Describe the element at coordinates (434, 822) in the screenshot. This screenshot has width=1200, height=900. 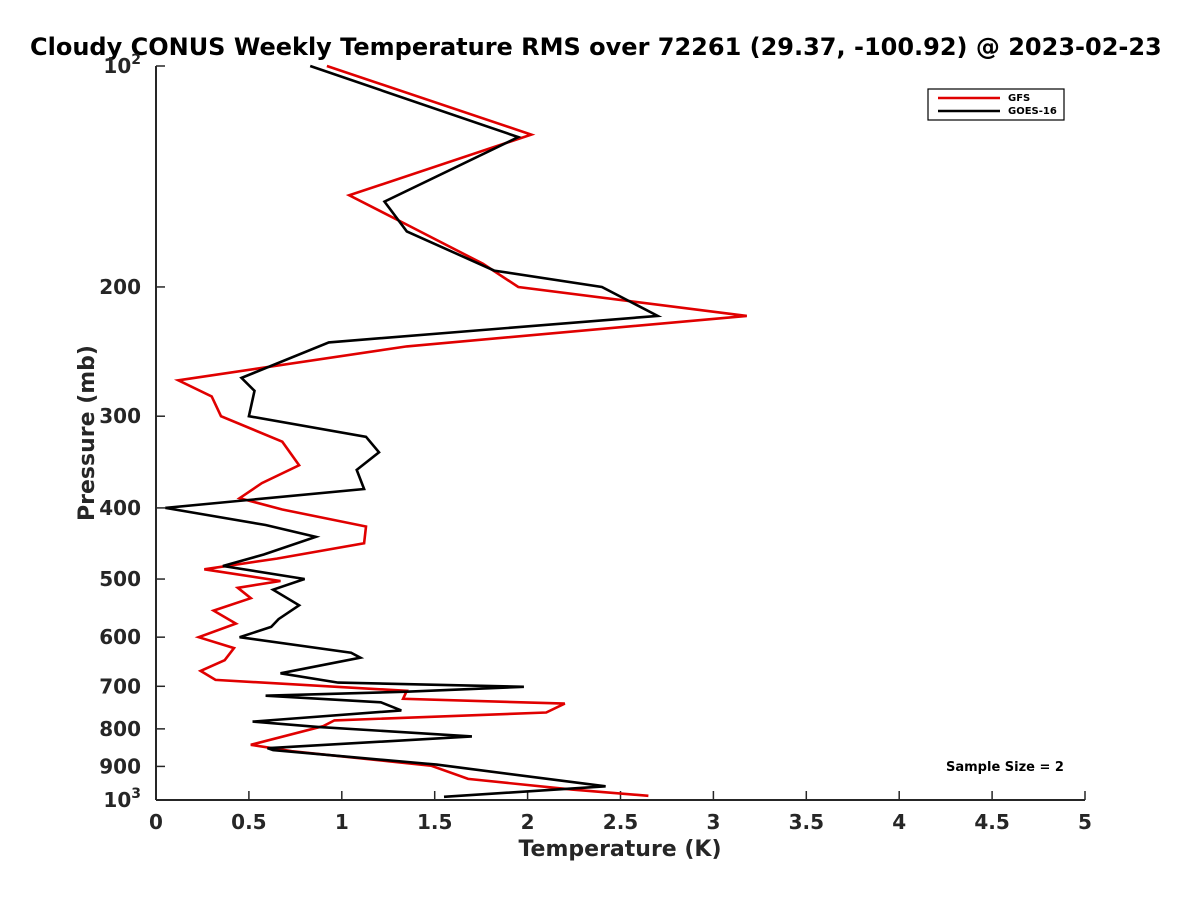
I see `x-tick-label: 1.5` at that location.